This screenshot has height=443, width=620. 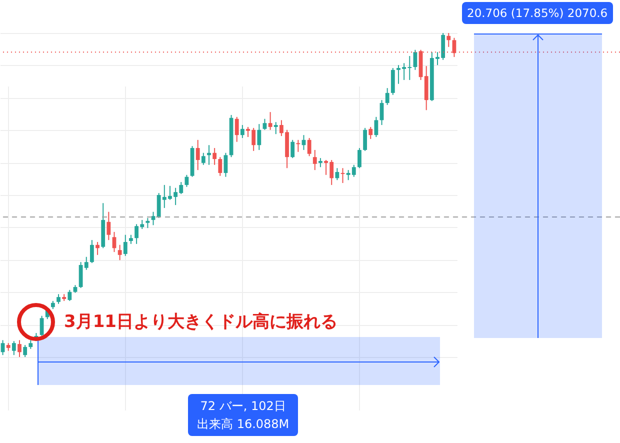 What do you see at coordinates (537, 13) in the screenshot?
I see `text: 20.706 (17.85%) 2070.6` at bounding box center [537, 13].